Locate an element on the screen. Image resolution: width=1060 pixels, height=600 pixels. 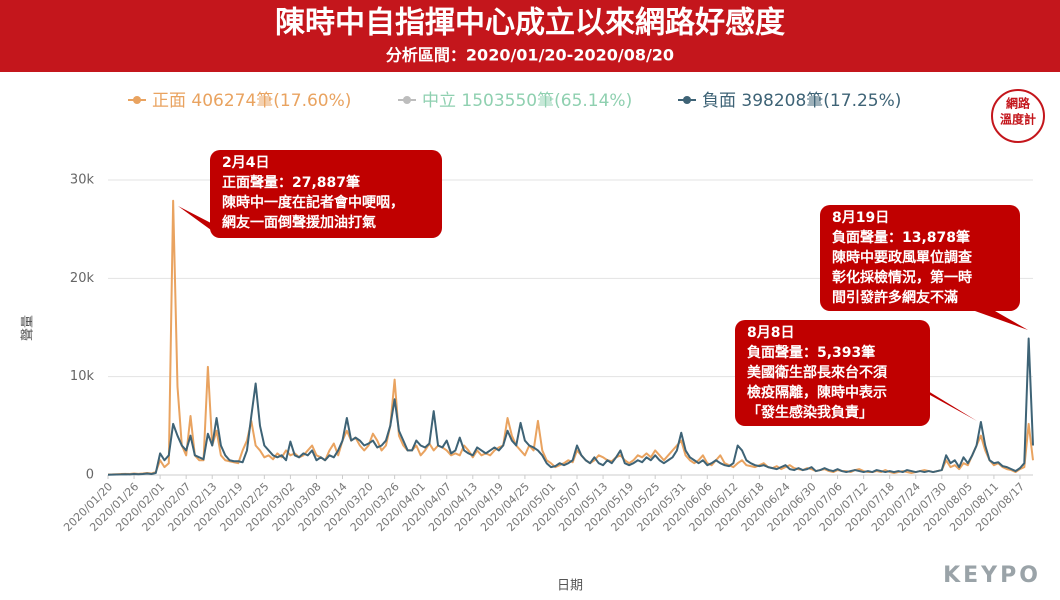
legend-label: 中立 1503550筆(65.14%) is located at coordinates (527, 101).